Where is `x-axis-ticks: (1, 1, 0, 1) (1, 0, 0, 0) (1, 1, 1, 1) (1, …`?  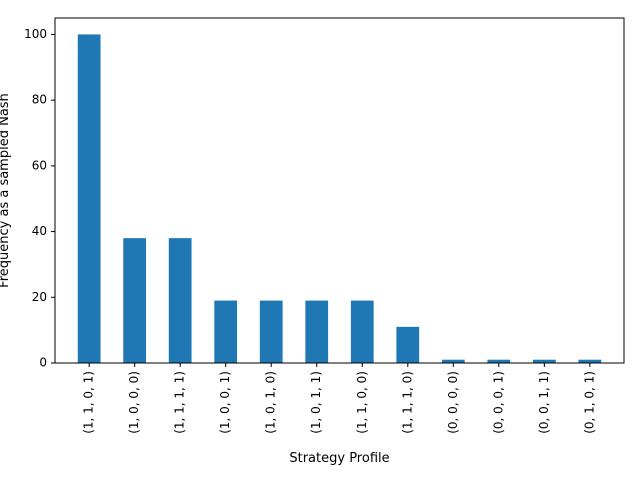
x-axis-ticks: (1, 1, 0, 1) (1, 0, 0, 0) (1, 1, 1, 1) (1, … is located at coordinates (339, 398).